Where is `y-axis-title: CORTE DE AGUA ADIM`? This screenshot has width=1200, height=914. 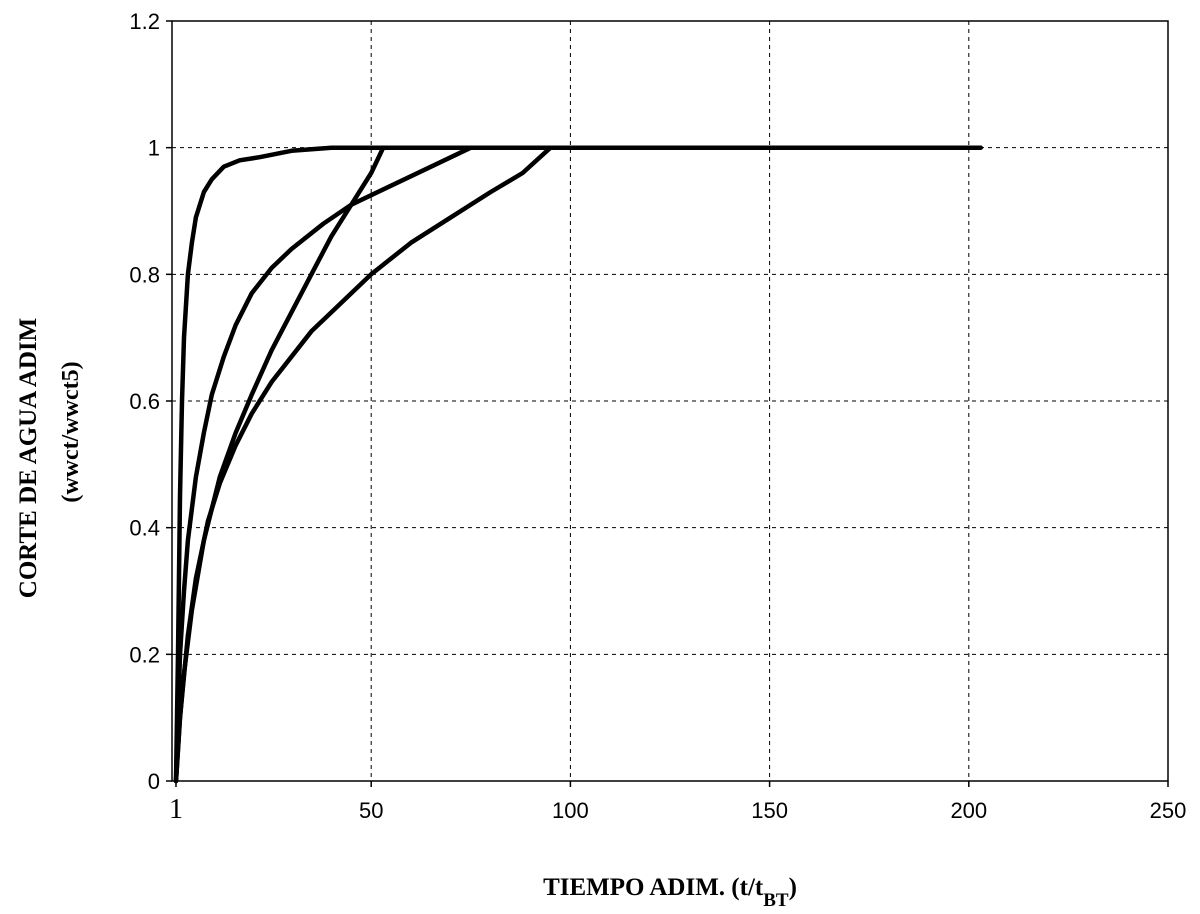 y-axis-title: CORTE DE AGUA ADIM is located at coordinates (28, 458).